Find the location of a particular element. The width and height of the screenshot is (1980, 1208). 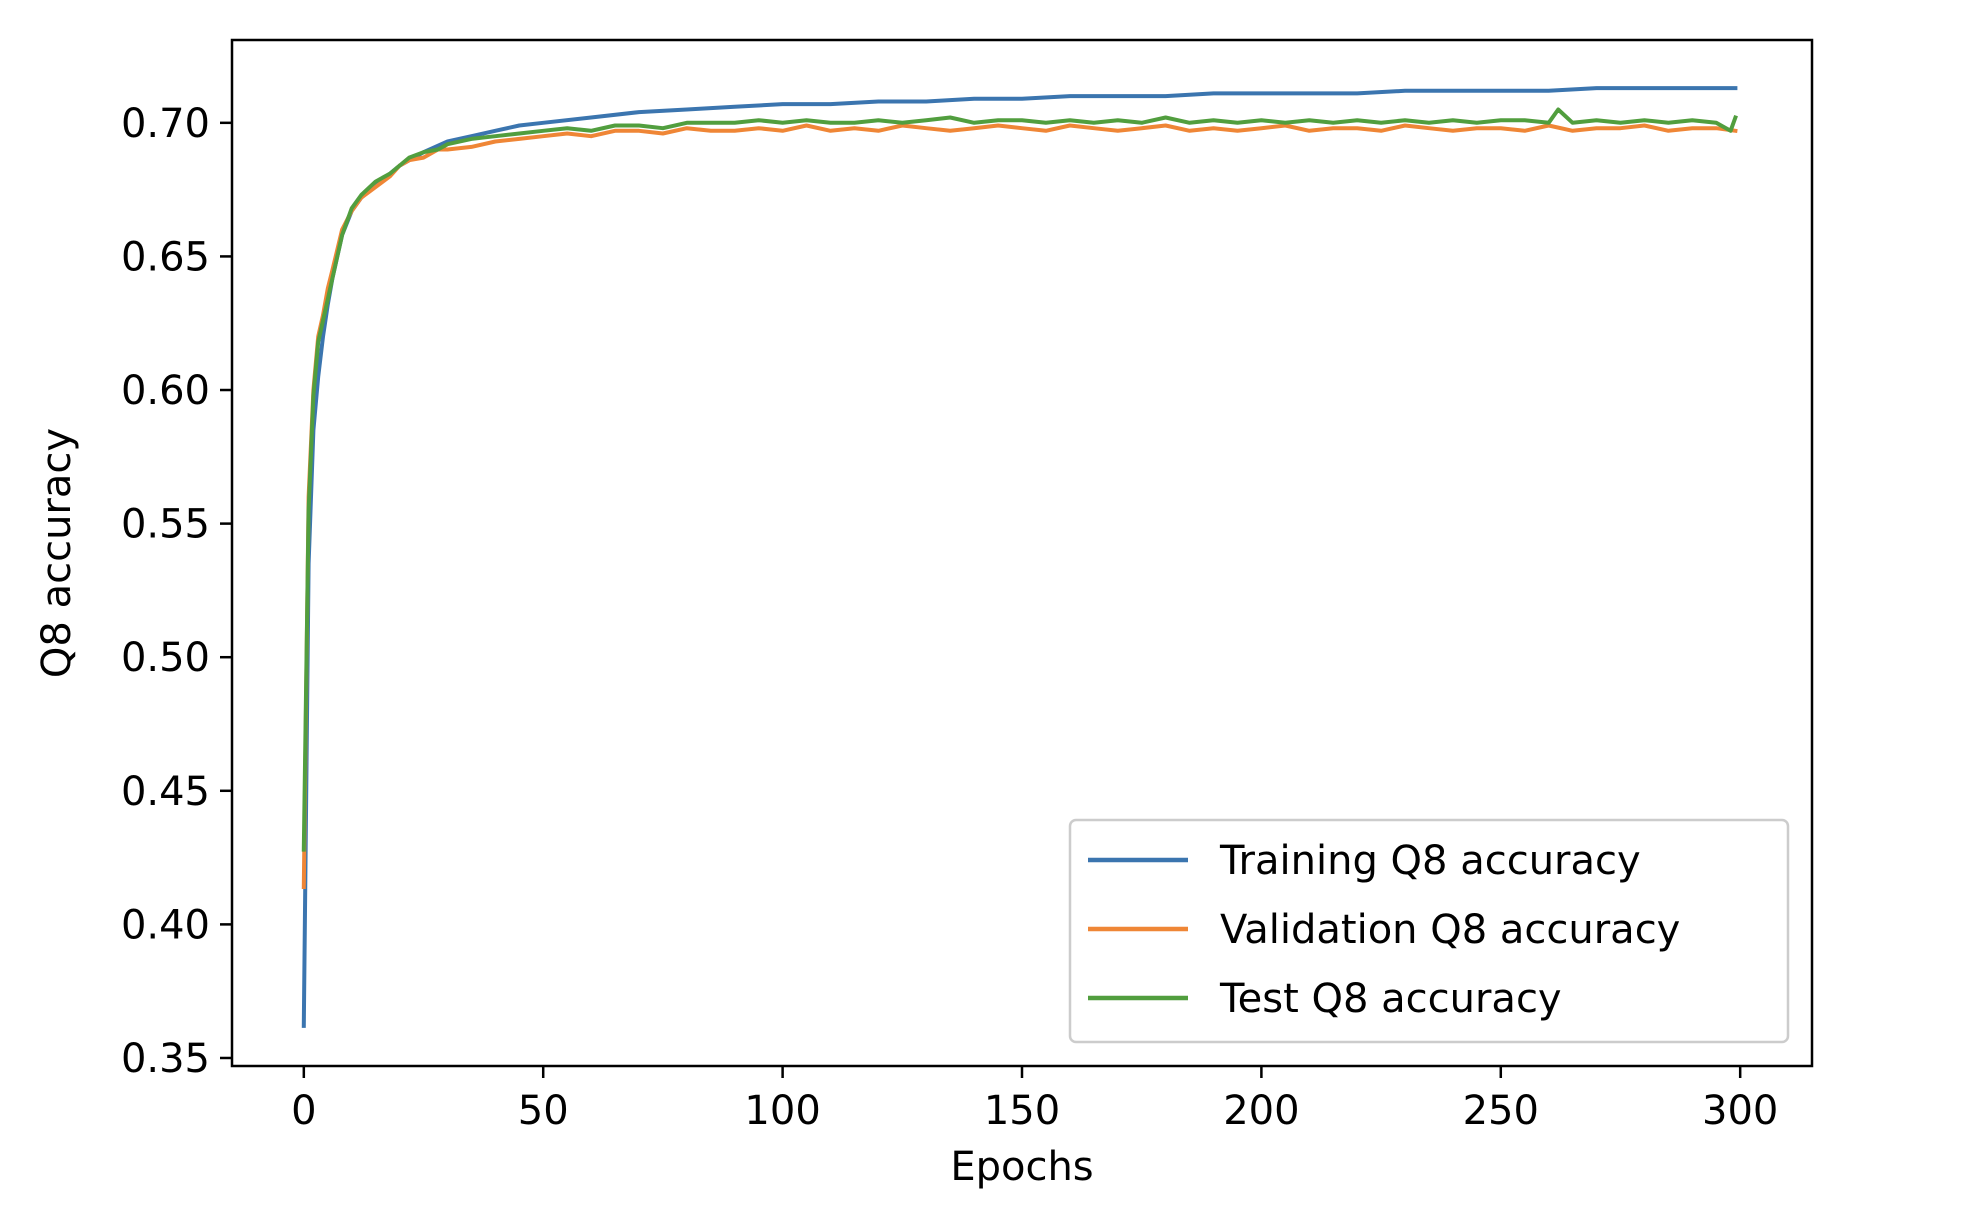

legend-label-1: Validation Q8 accuracy is located at coordinates (1450, 930).